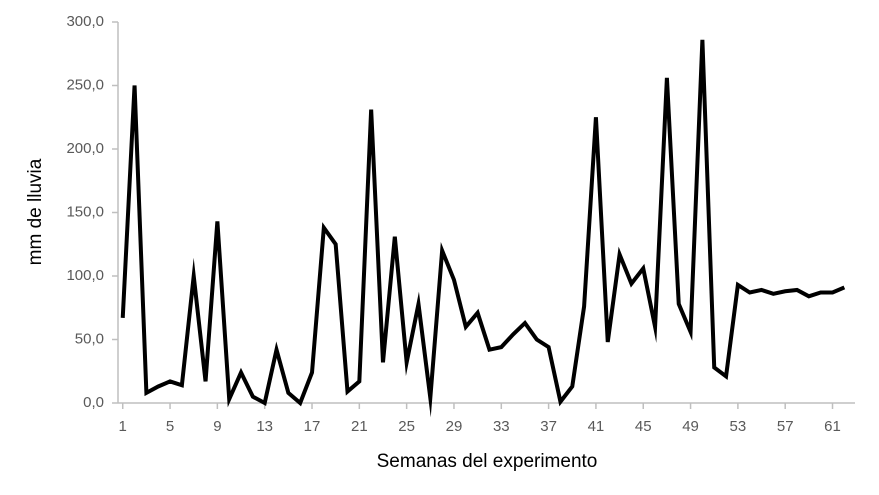 This screenshot has width=879, height=495. What do you see at coordinates (85, 21) in the screenshot?
I see `y-tick-label: 300,0` at bounding box center [85, 21].